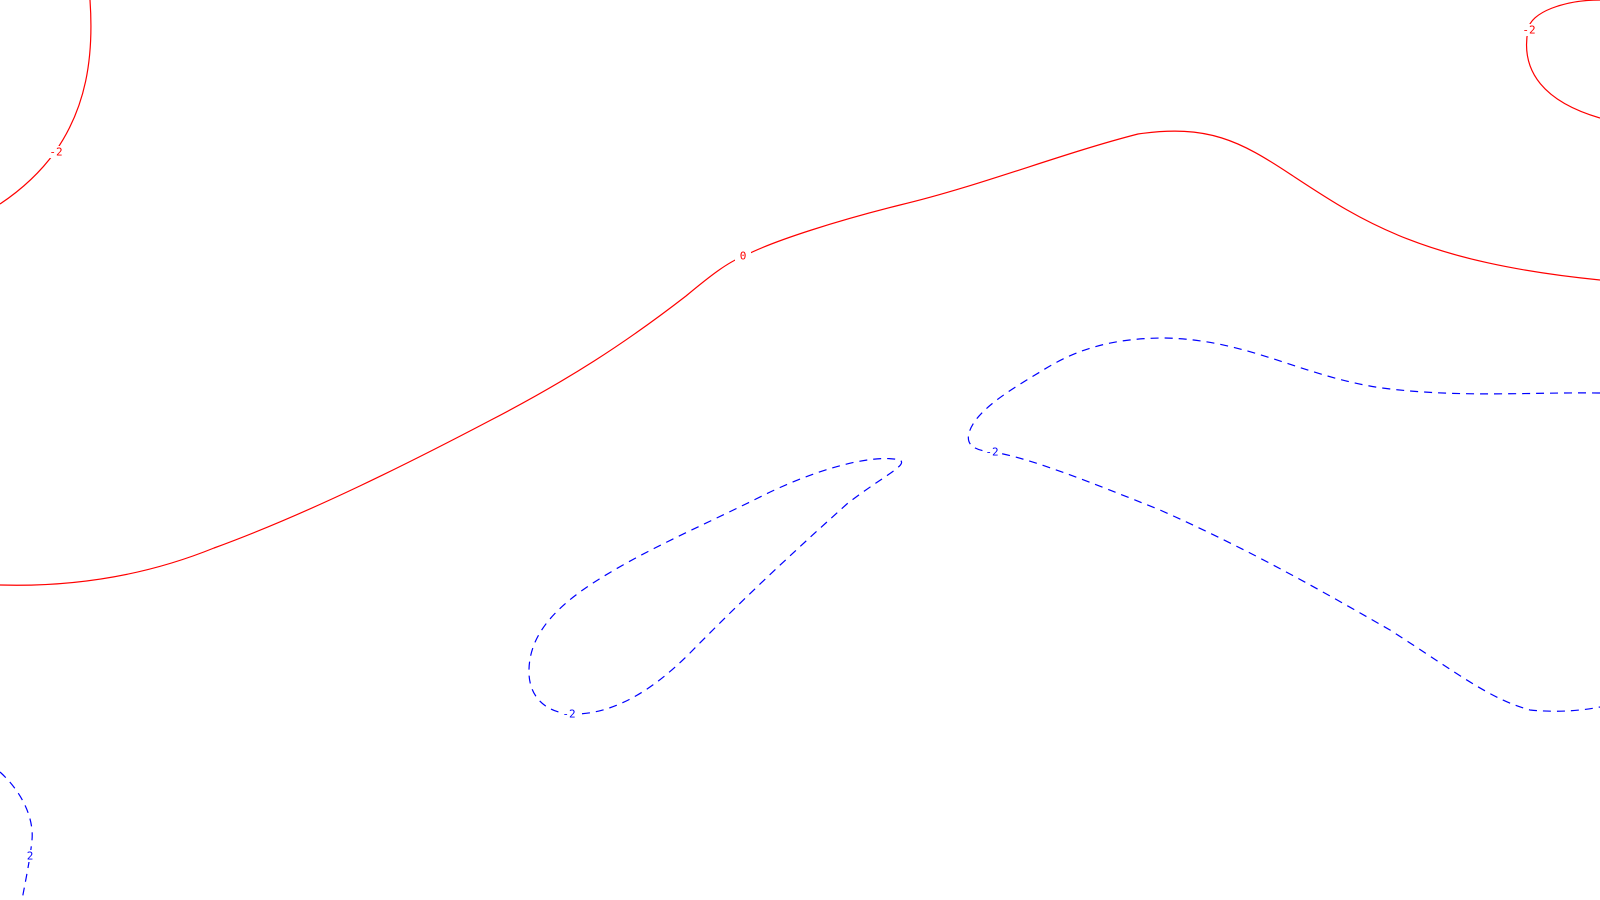 The height and width of the screenshot is (900, 1600). I want to click on contour-line-bottom-left-loop, so click(715, 586).